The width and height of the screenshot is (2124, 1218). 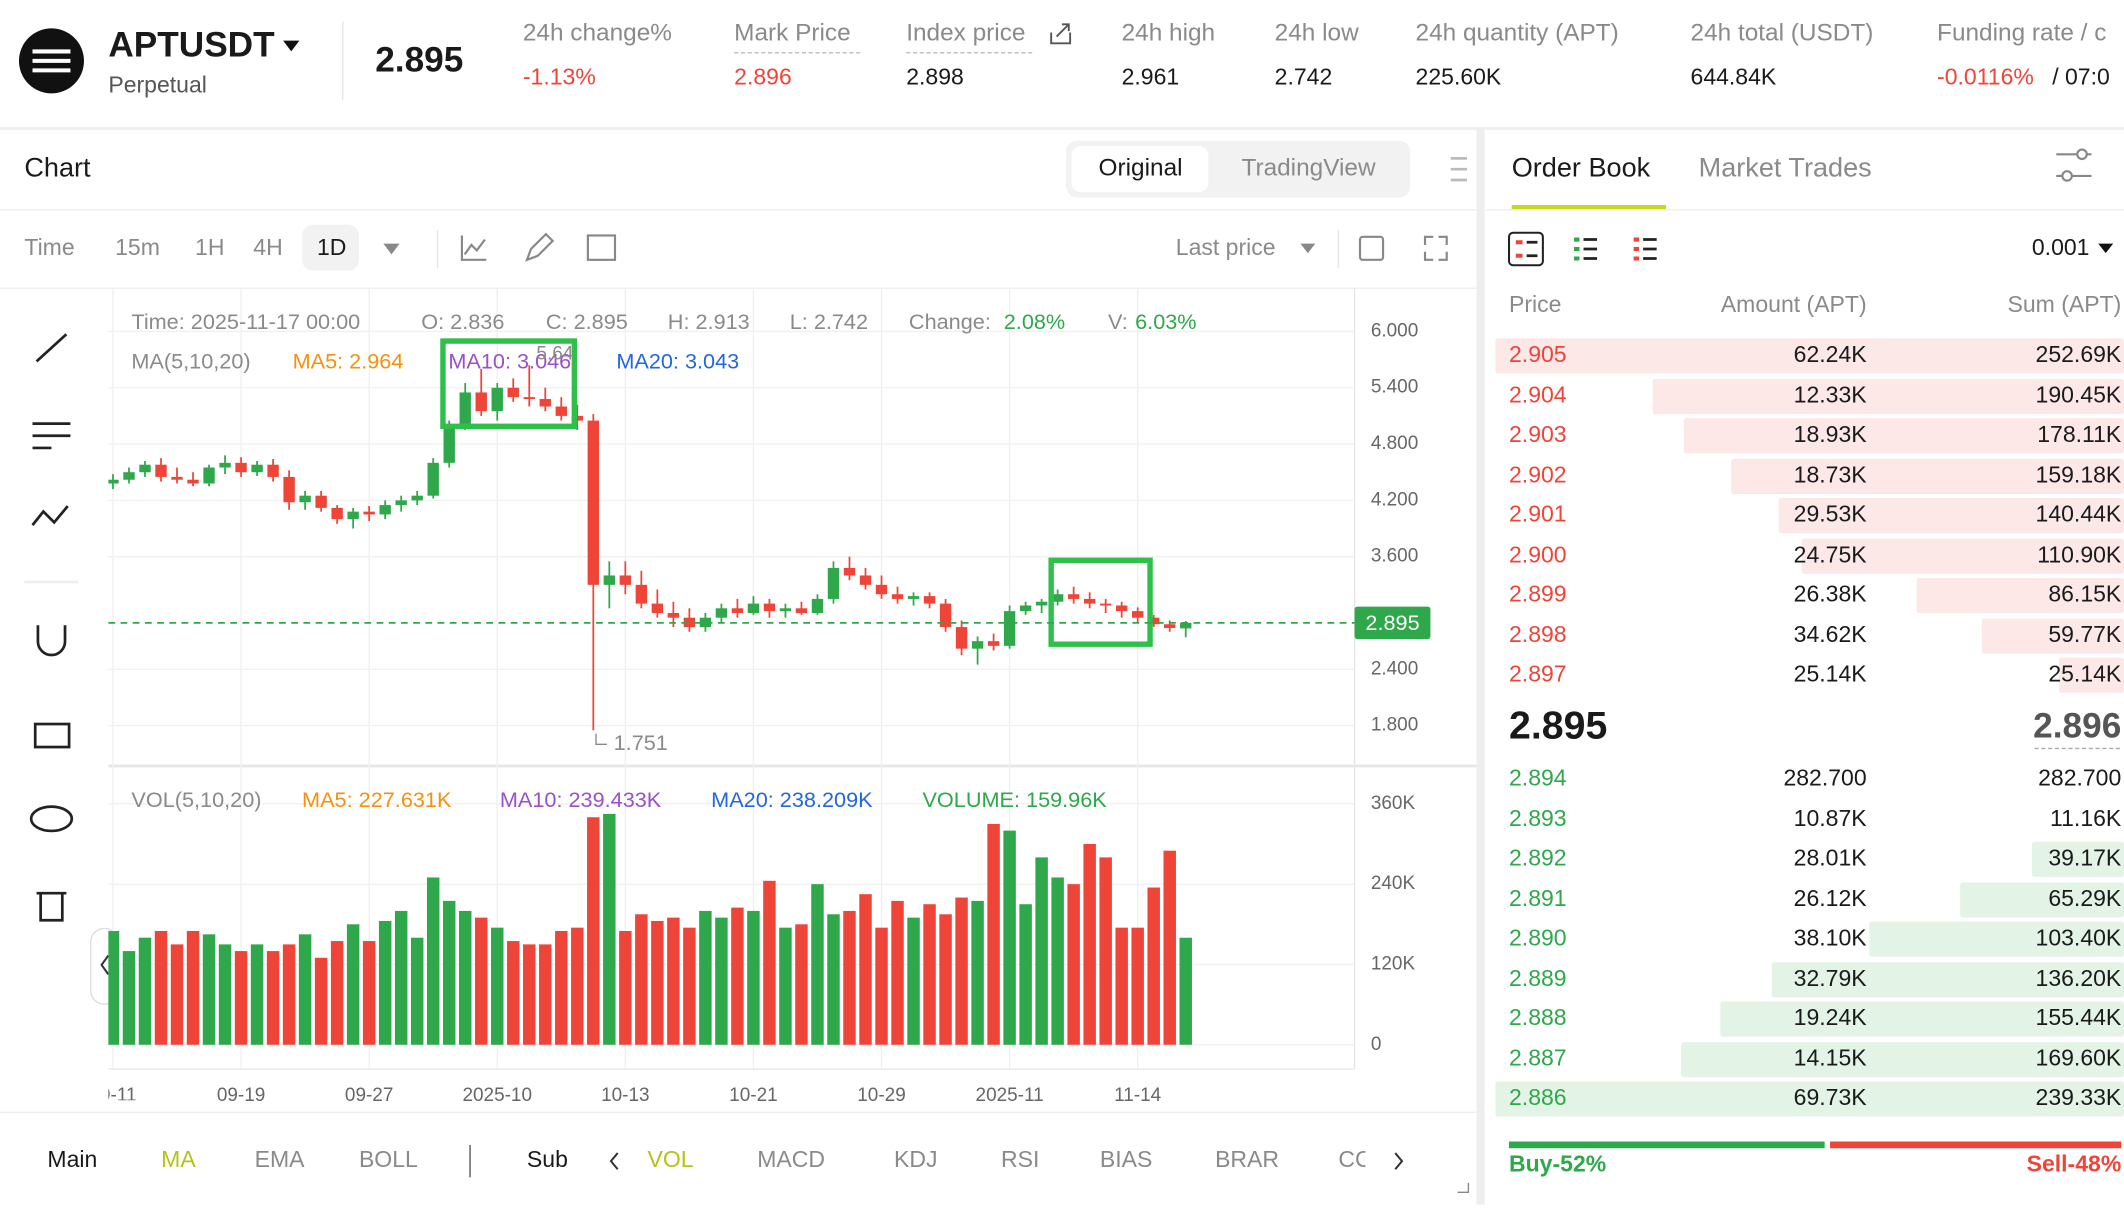 I want to click on precision: 0.001, so click(x=2061, y=247).